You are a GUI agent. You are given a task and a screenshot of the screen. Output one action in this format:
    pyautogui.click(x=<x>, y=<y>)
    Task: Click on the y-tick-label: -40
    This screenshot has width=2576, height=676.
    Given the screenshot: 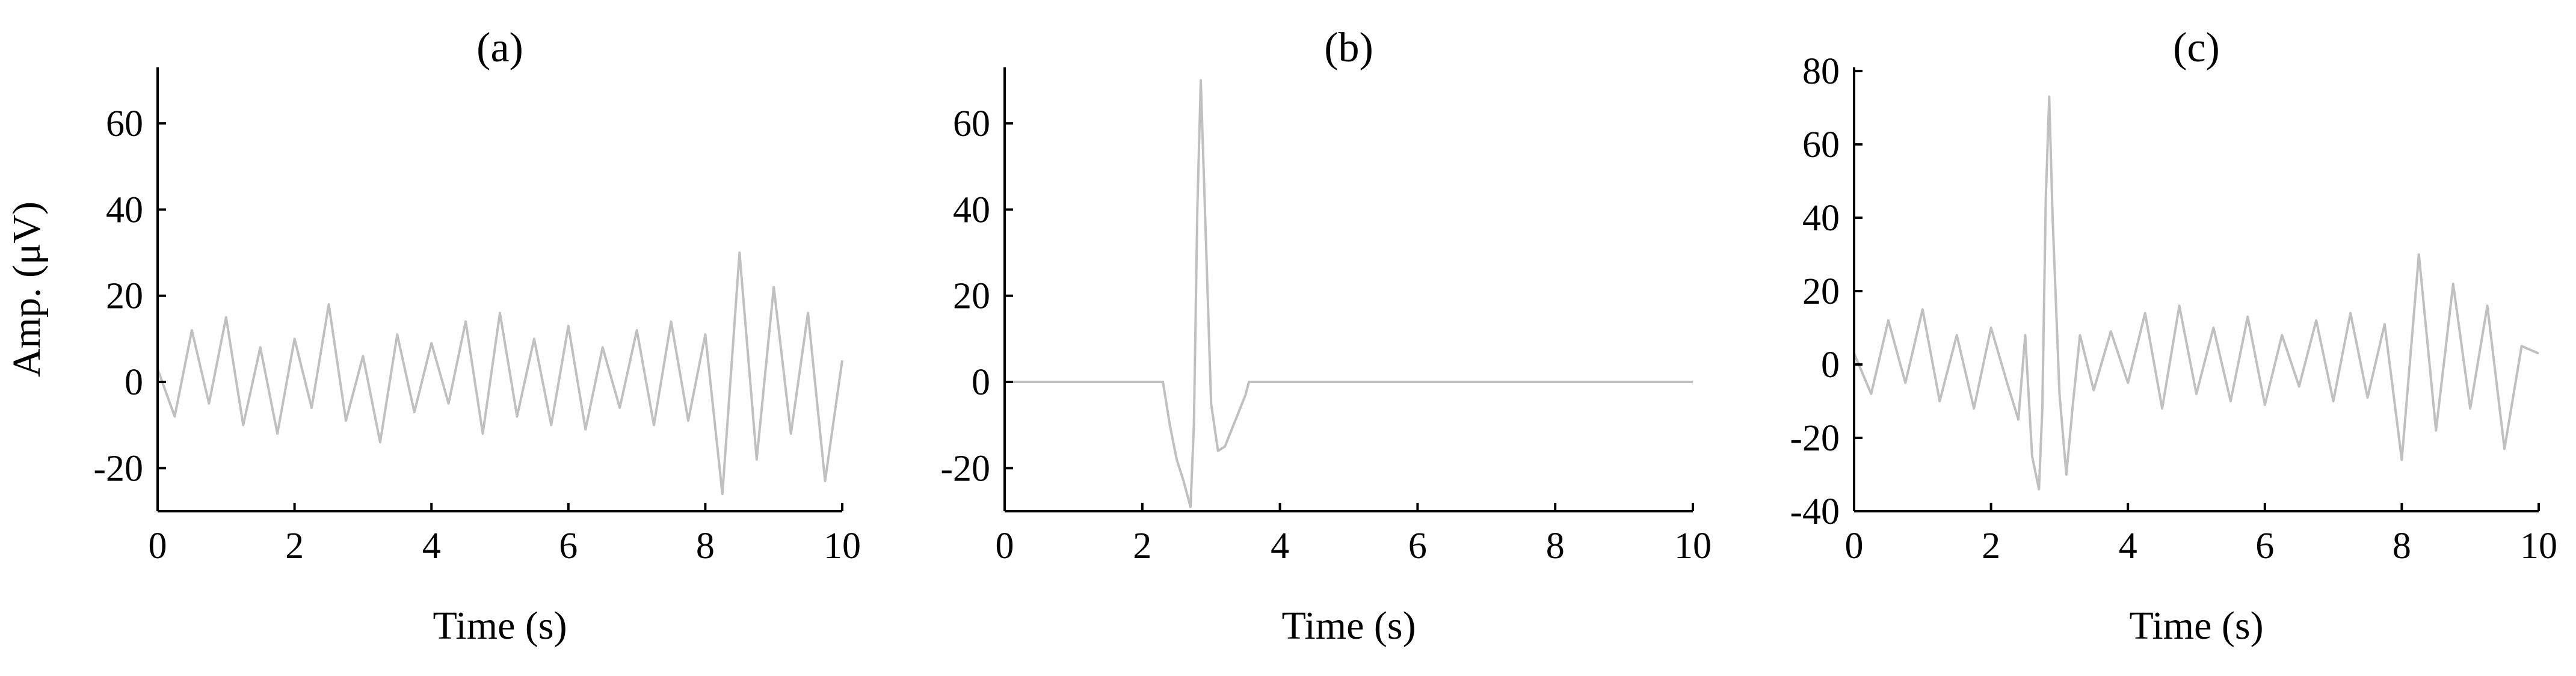 What is the action you would take?
    pyautogui.click(x=1815, y=511)
    